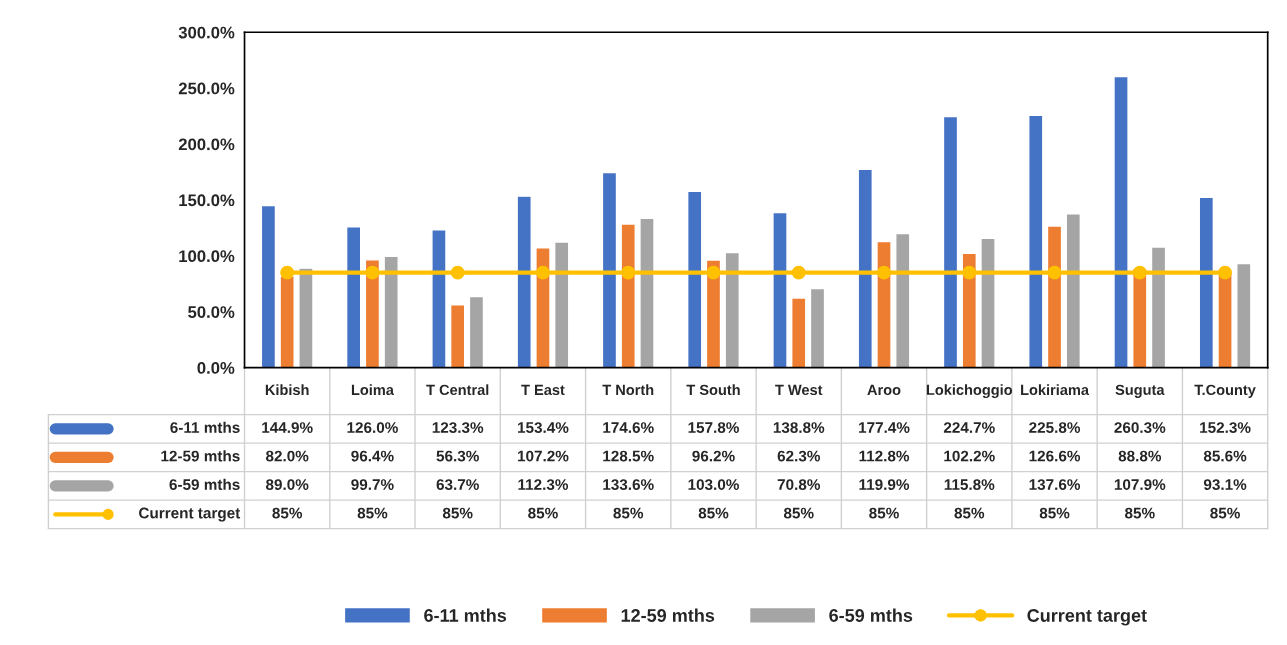 The height and width of the screenshot is (645, 1287). What do you see at coordinates (1140, 391) in the screenshot?
I see `x-tick-label: Suguta` at bounding box center [1140, 391].